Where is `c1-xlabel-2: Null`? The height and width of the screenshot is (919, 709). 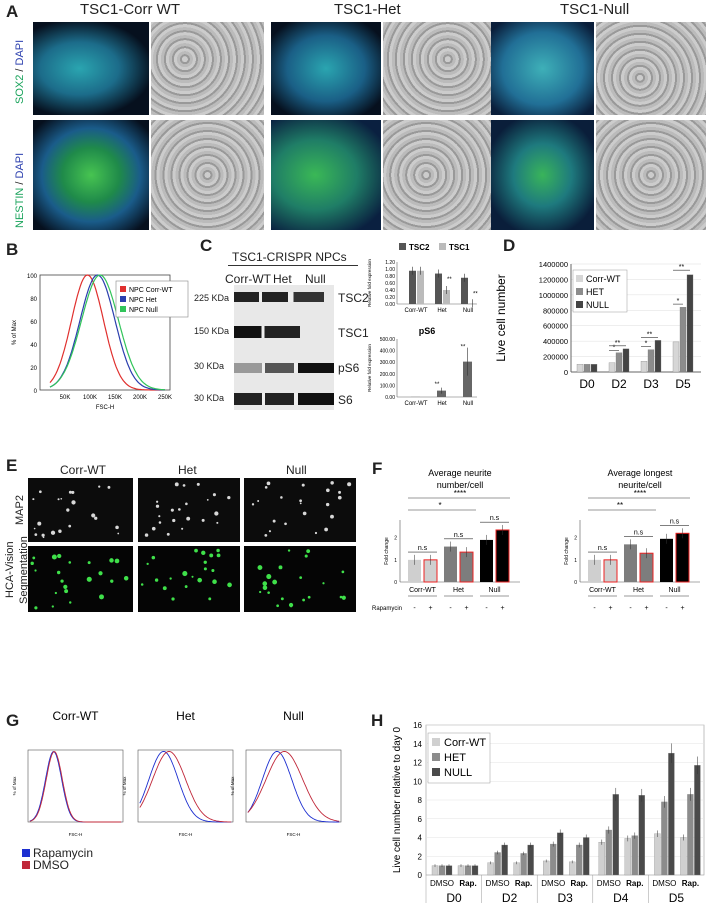
c1-xlabel-2: Null is located at coordinates (468, 311).